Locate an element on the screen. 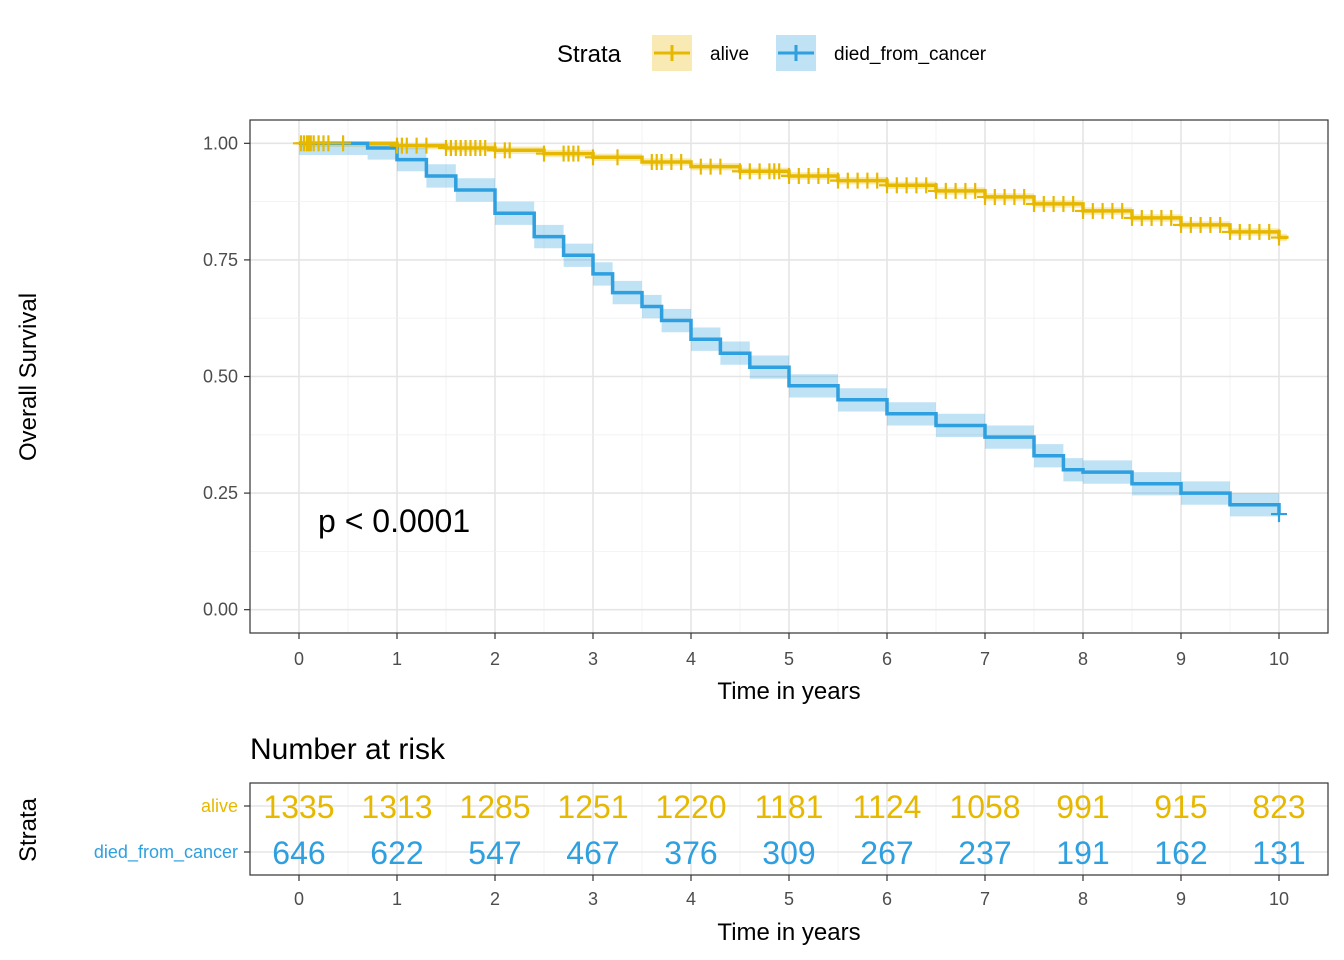 This screenshot has width=1344, height=960. x-tick-label: 1 is located at coordinates (397, 659).